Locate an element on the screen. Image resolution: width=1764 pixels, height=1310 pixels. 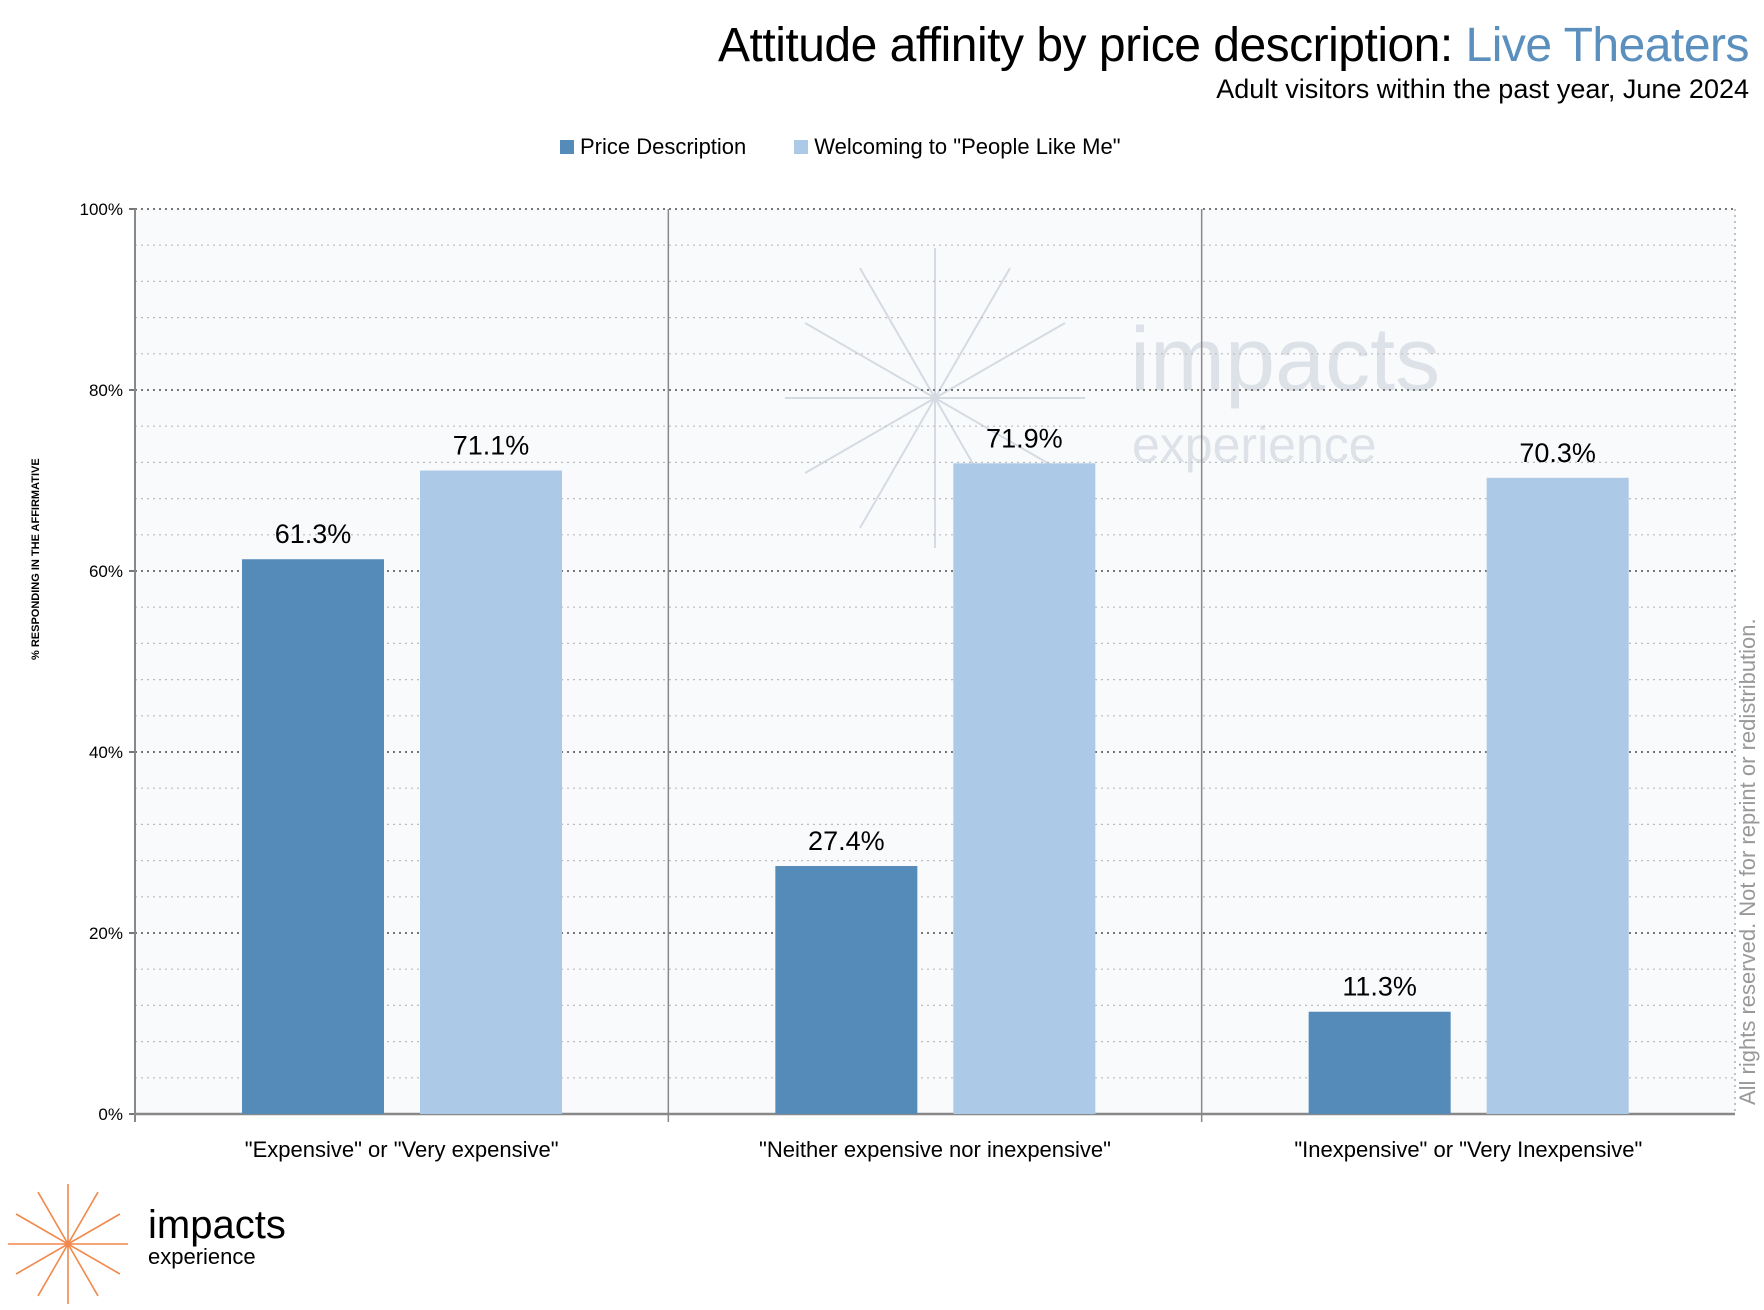
legend-item-welcoming: Welcoming to "People Like Me" is located at coordinates (957, 147).